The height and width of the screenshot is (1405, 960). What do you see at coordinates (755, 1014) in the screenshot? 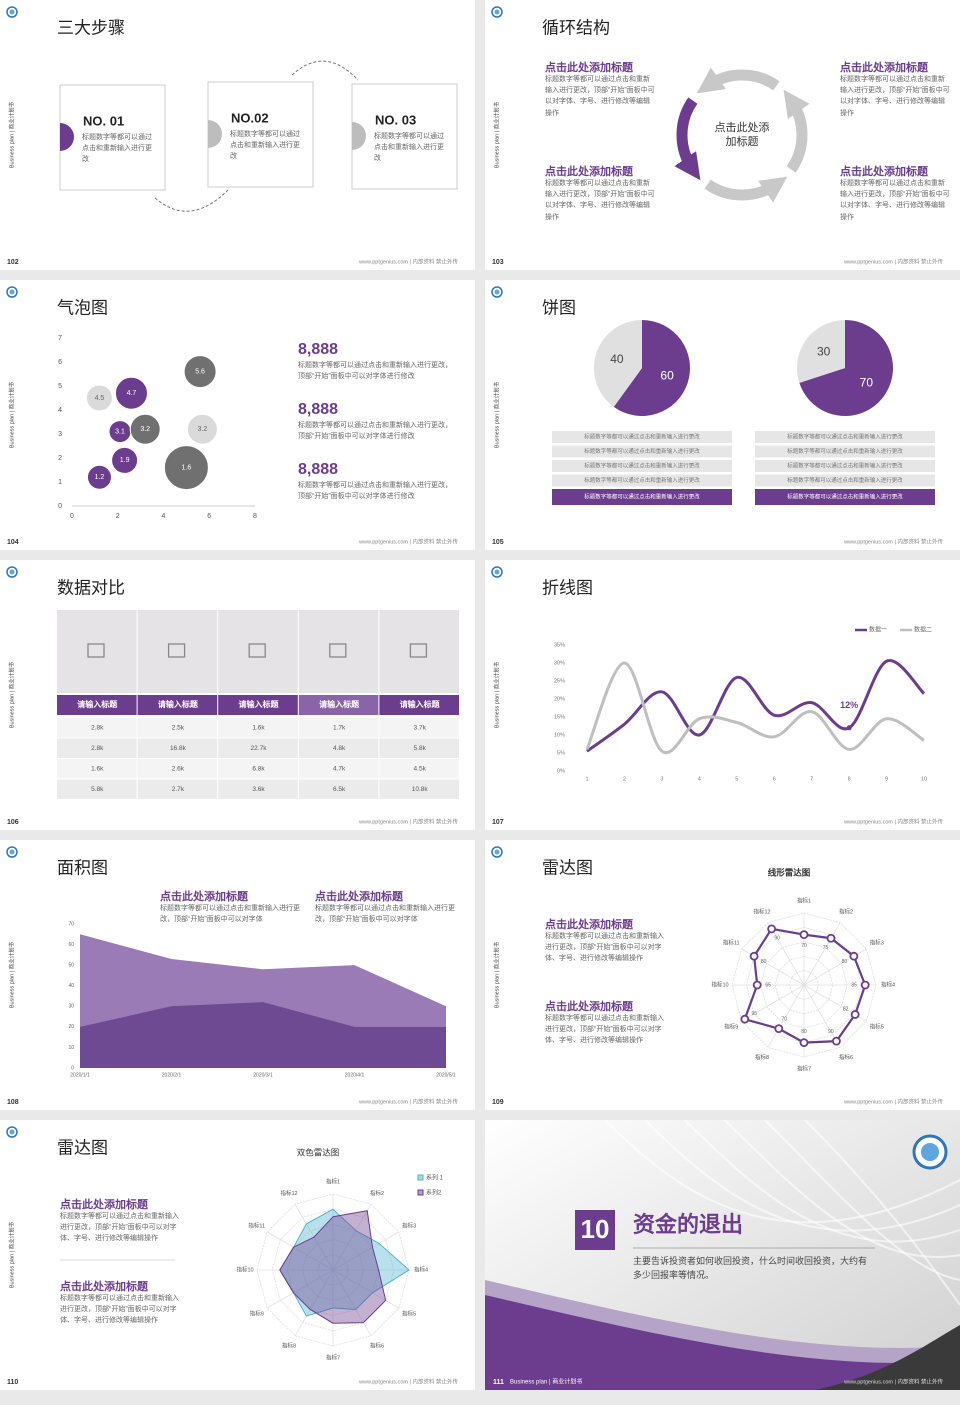
I see `radar-value: 95` at bounding box center [755, 1014].